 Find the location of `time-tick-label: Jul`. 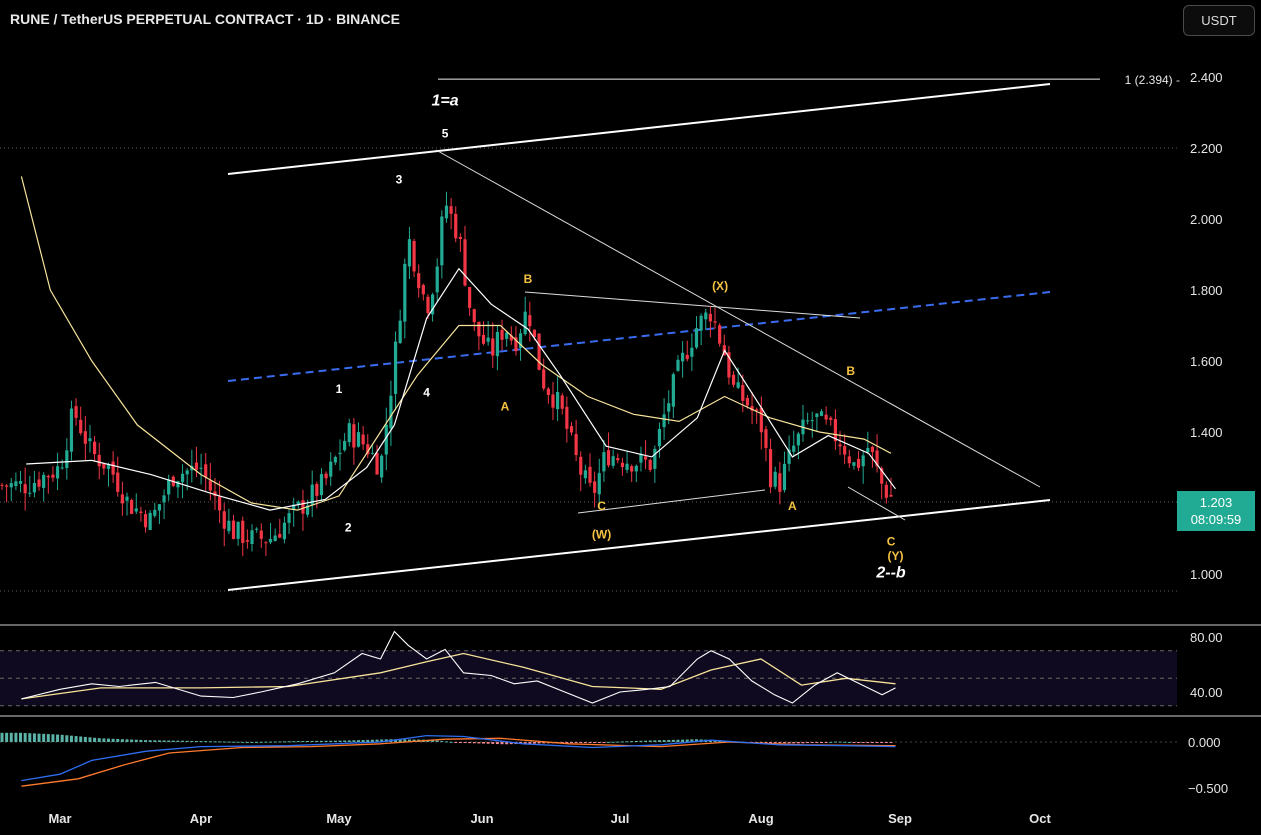

time-tick-label: Jul is located at coordinates (620, 818).